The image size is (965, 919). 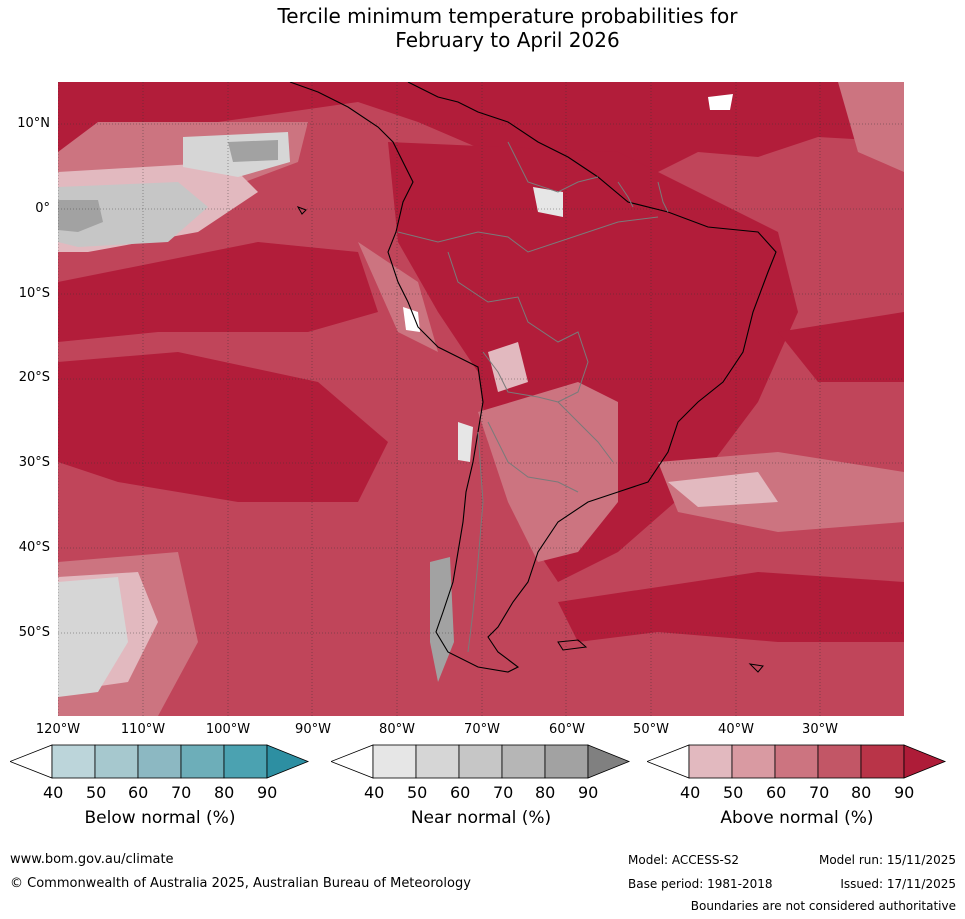 What do you see at coordinates (482, 729) in the screenshot?
I see `lon-label-70w: 70°W` at bounding box center [482, 729].